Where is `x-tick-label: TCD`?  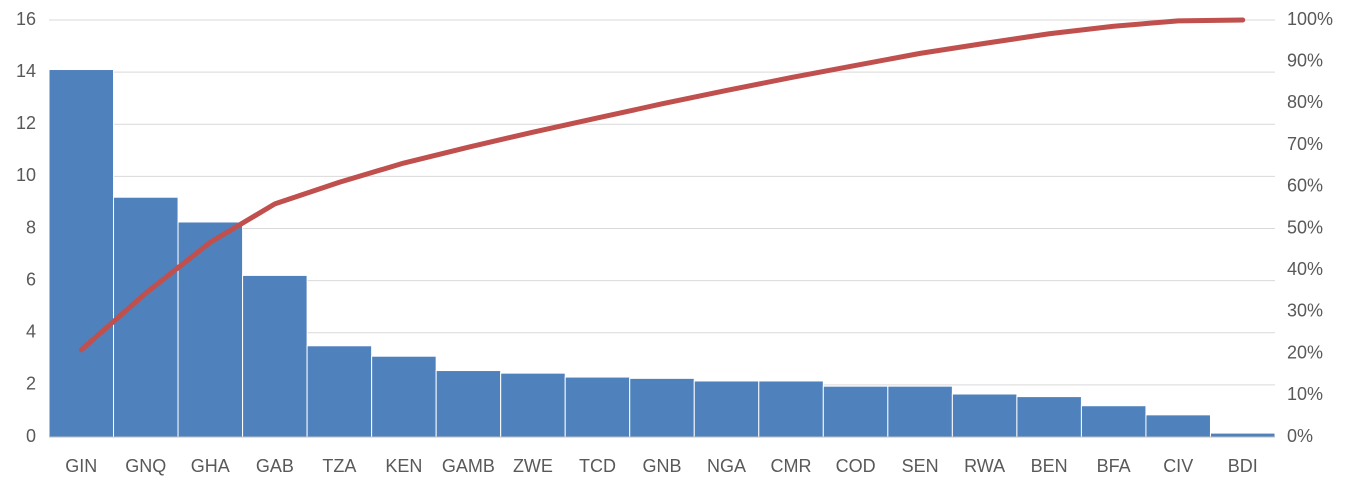 x-tick-label: TCD is located at coordinates (597, 466).